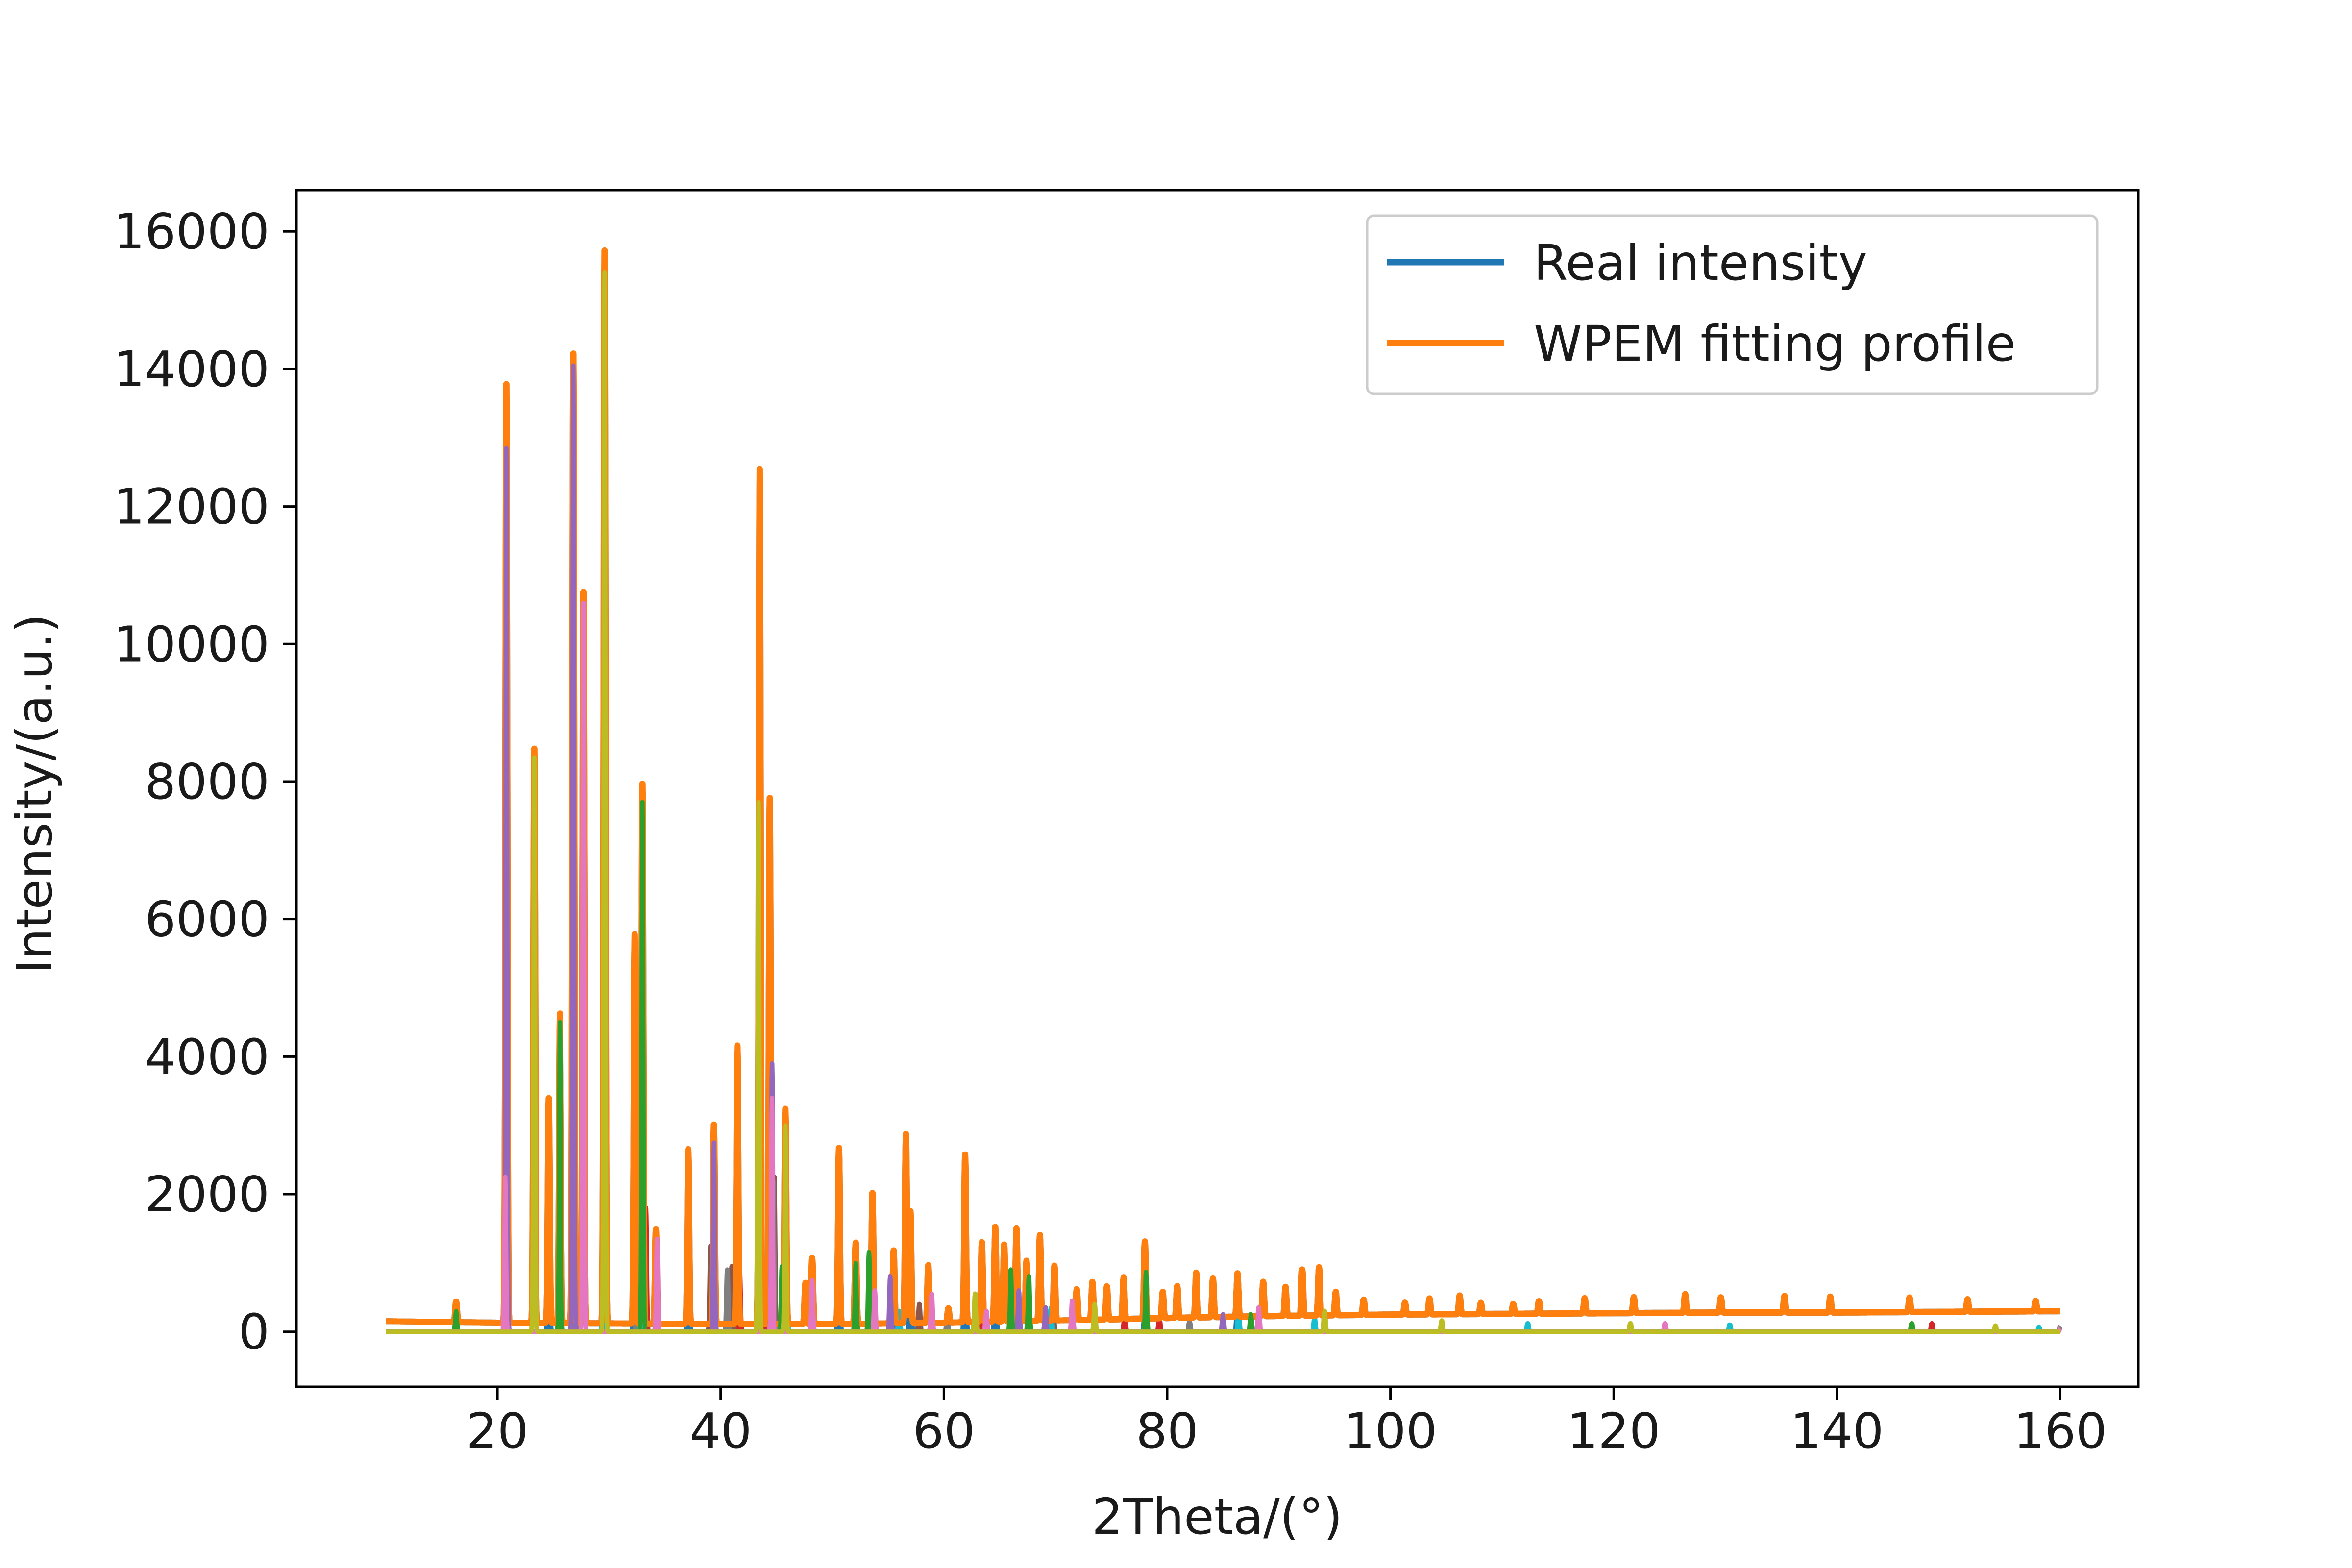 Image resolution: width=2352 pixels, height=1568 pixels. Describe the element at coordinates (207, 1056) in the screenshot. I see `y-tick-label: 4000` at that location.